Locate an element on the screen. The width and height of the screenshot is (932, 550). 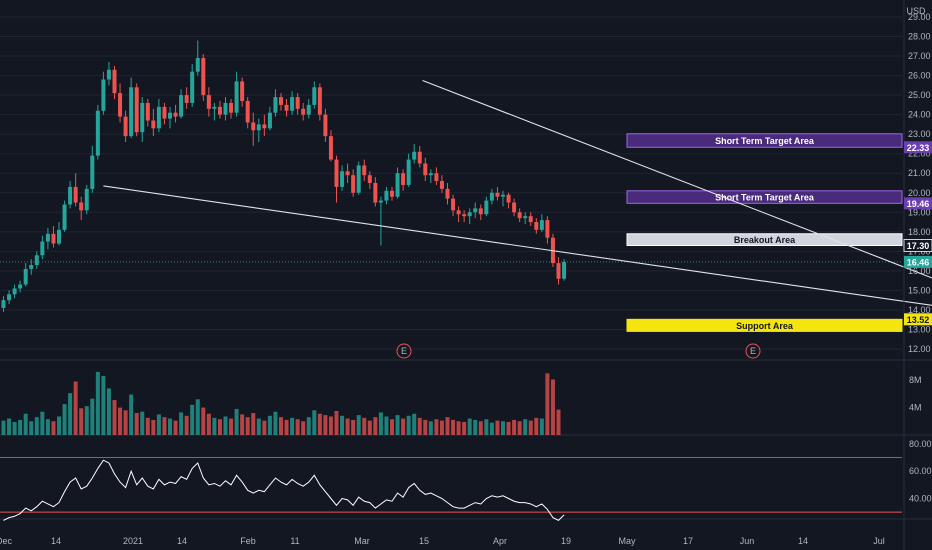
time-axis: Dec 14 2021 14 Feb 11 Mar 15 Apr 19 May 17 Jun 14 Jul is located at coordinates (442, 541).